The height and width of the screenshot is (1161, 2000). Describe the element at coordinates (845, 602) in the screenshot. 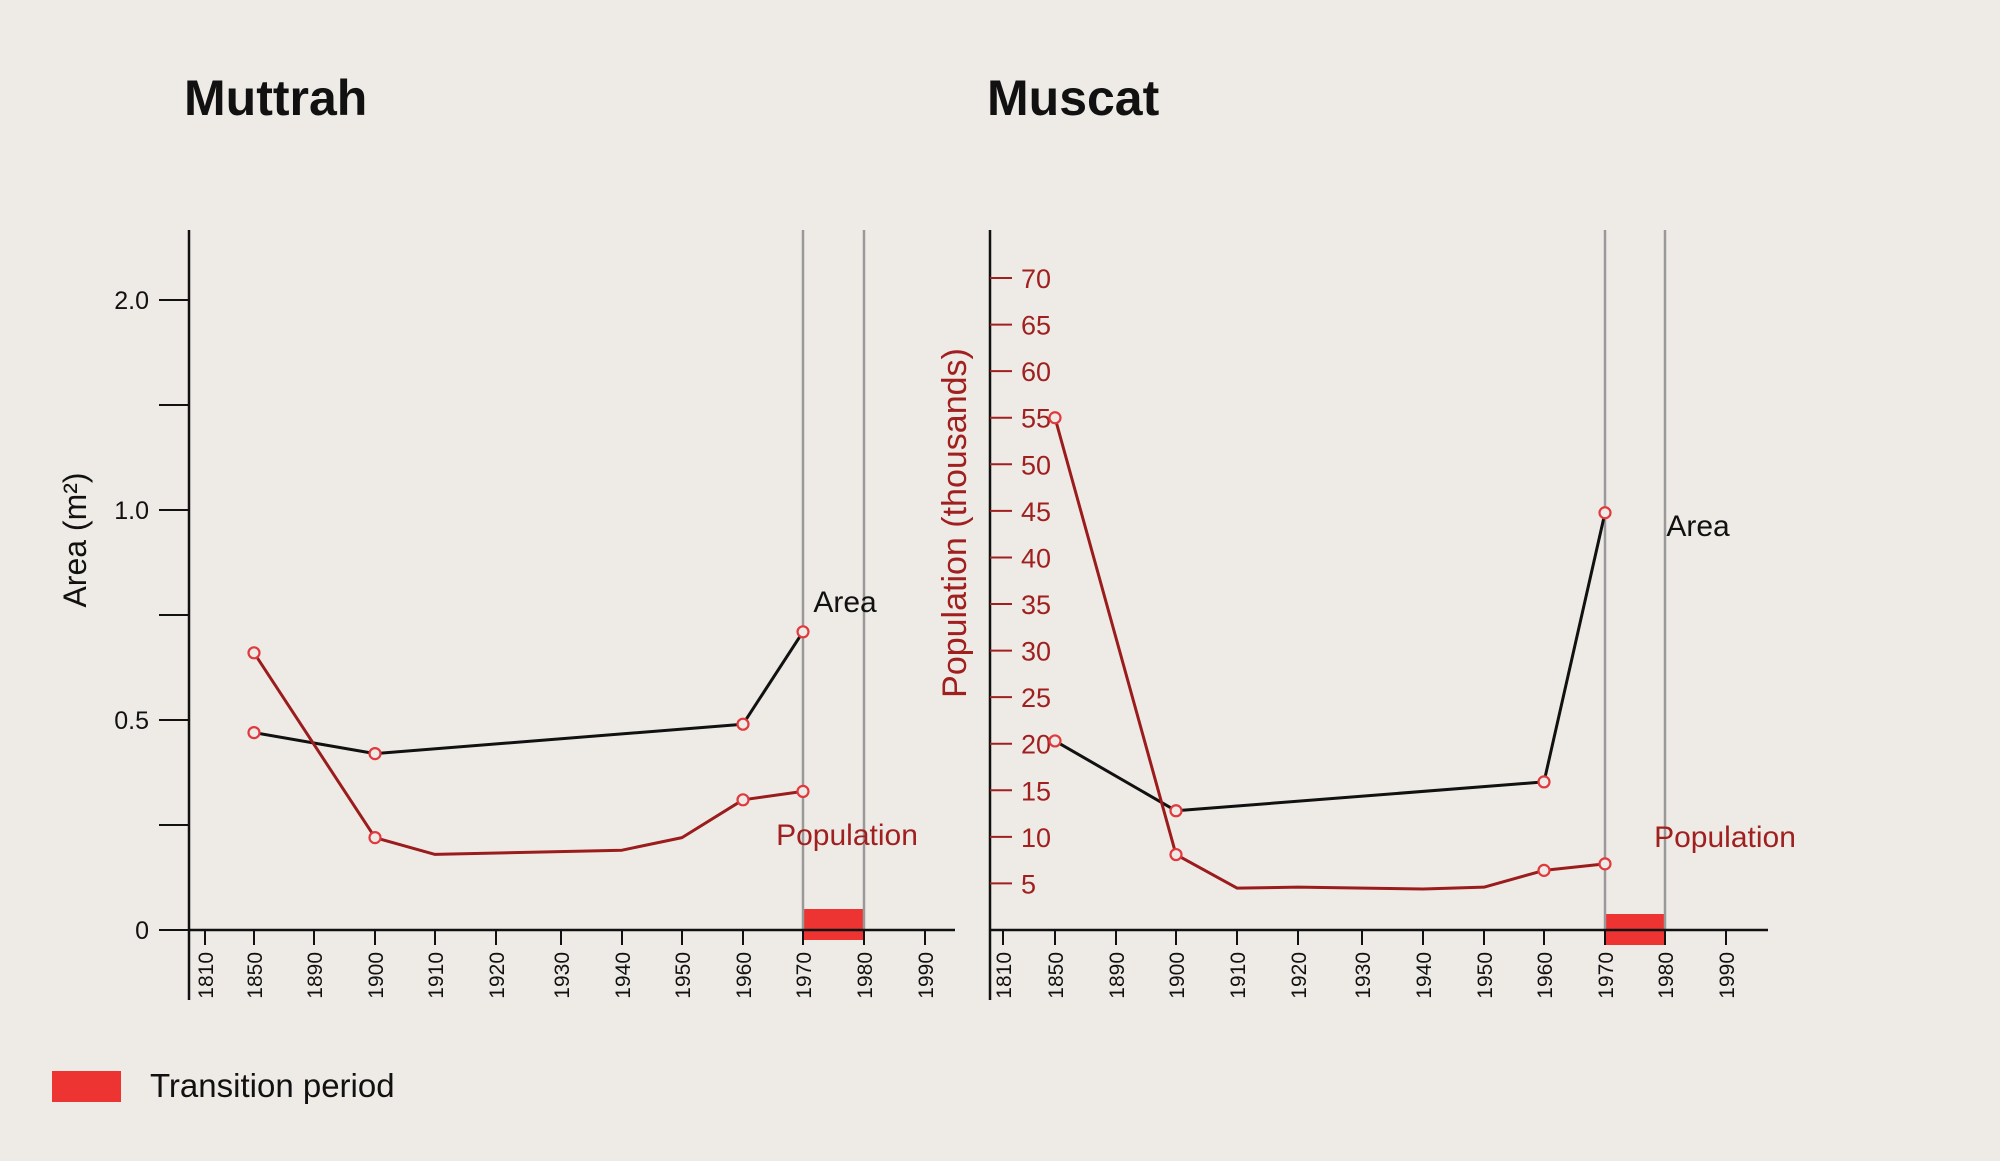

I see `muttrah-area-series-label: Area` at that location.